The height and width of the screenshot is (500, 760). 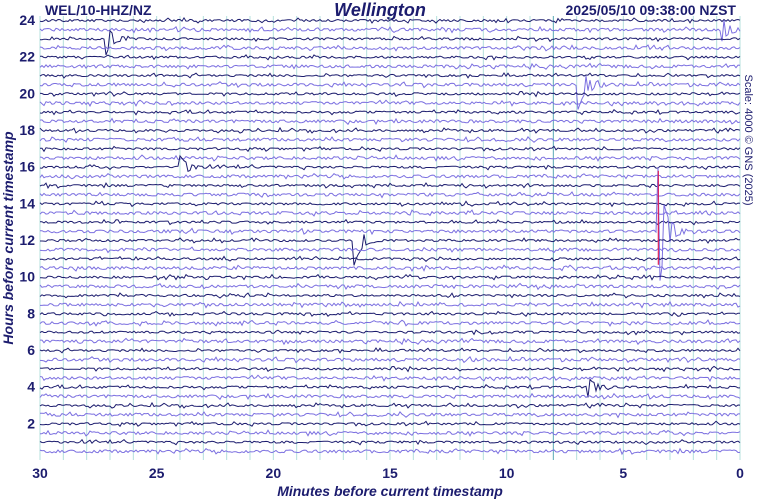 I want to click on y-tick-label: 6, so click(x=31, y=350).